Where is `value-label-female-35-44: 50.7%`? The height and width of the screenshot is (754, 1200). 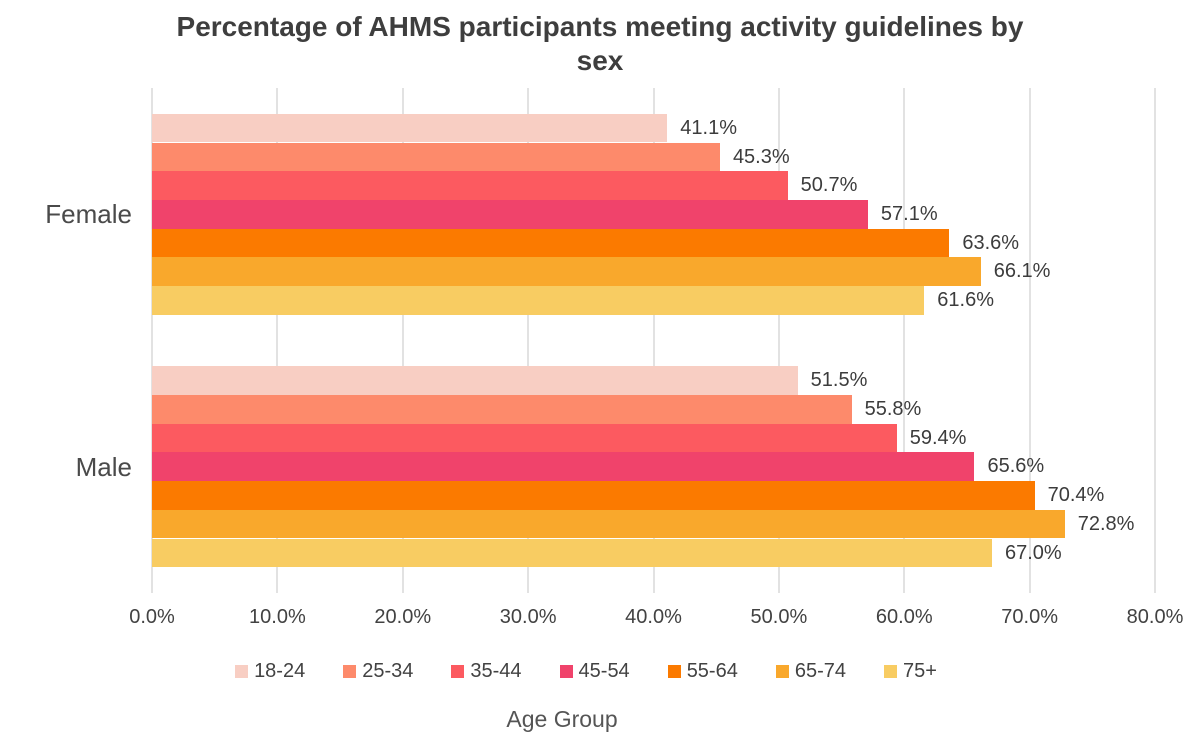 value-label-female-35-44: 50.7% is located at coordinates (829, 185).